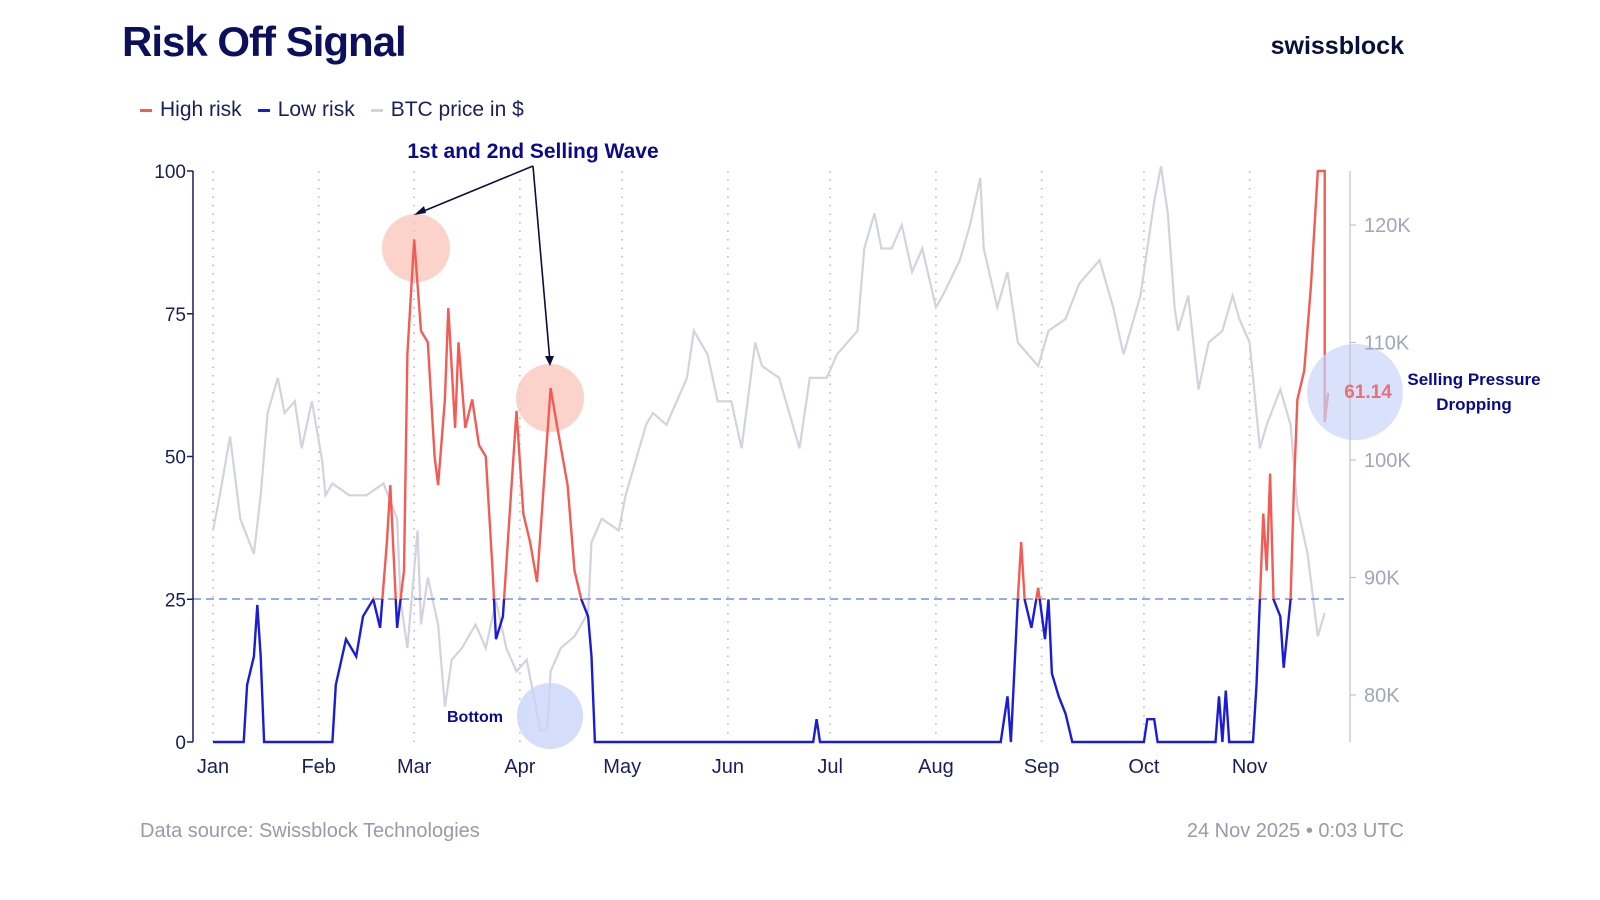 This screenshot has width=1600, height=900. Describe the element at coordinates (1382, 579) in the screenshot. I see `y-right-tick-label: 90K` at that location.